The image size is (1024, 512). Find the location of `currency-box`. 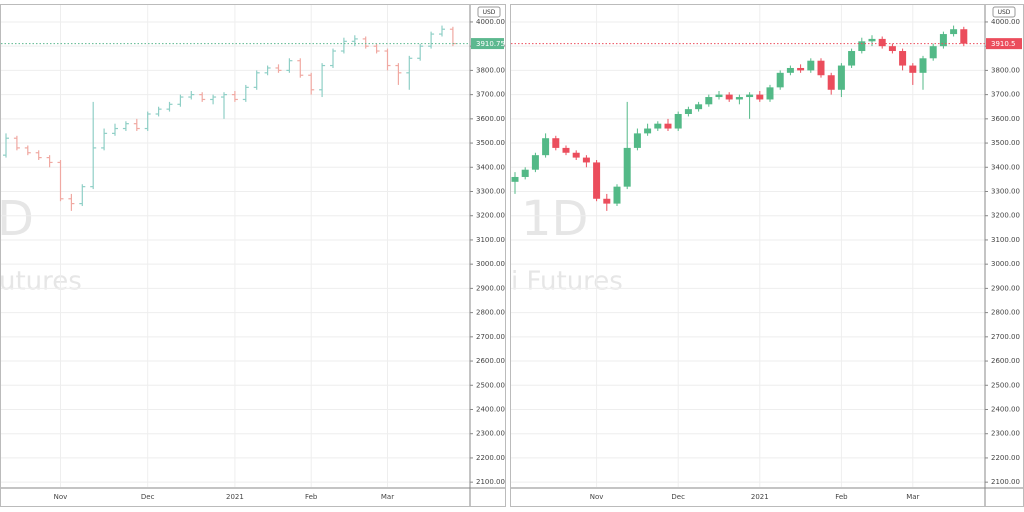

currency-box is located at coordinates (489, 12).